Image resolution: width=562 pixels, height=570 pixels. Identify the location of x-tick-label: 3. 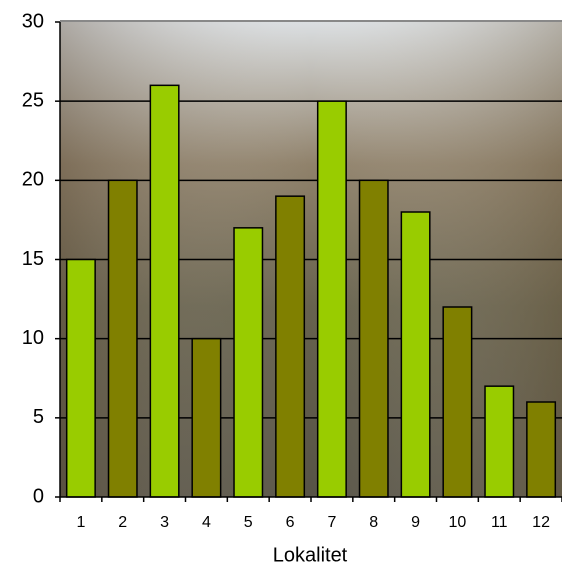
(164, 522).